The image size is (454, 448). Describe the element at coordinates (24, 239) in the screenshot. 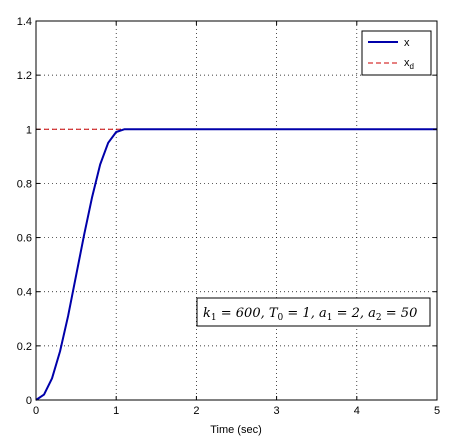

I see `y-tick-label: 0.6` at that location.